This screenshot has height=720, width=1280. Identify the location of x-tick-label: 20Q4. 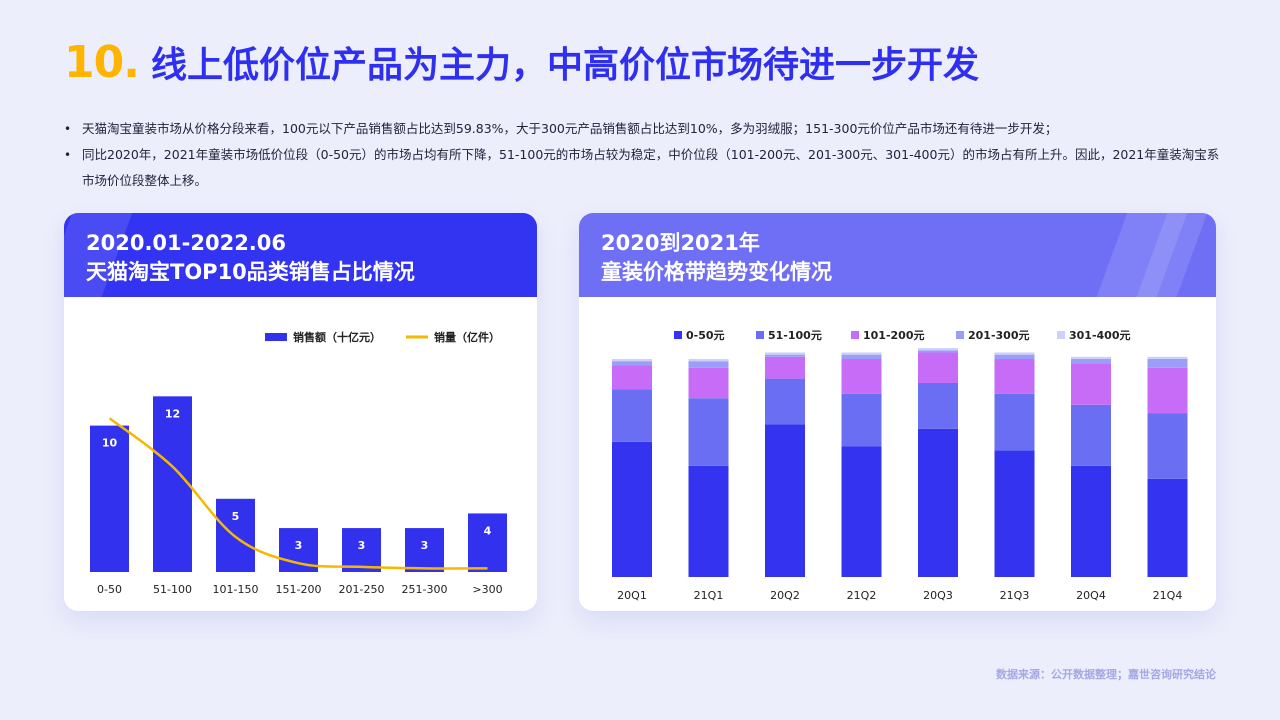
(1091, 595).